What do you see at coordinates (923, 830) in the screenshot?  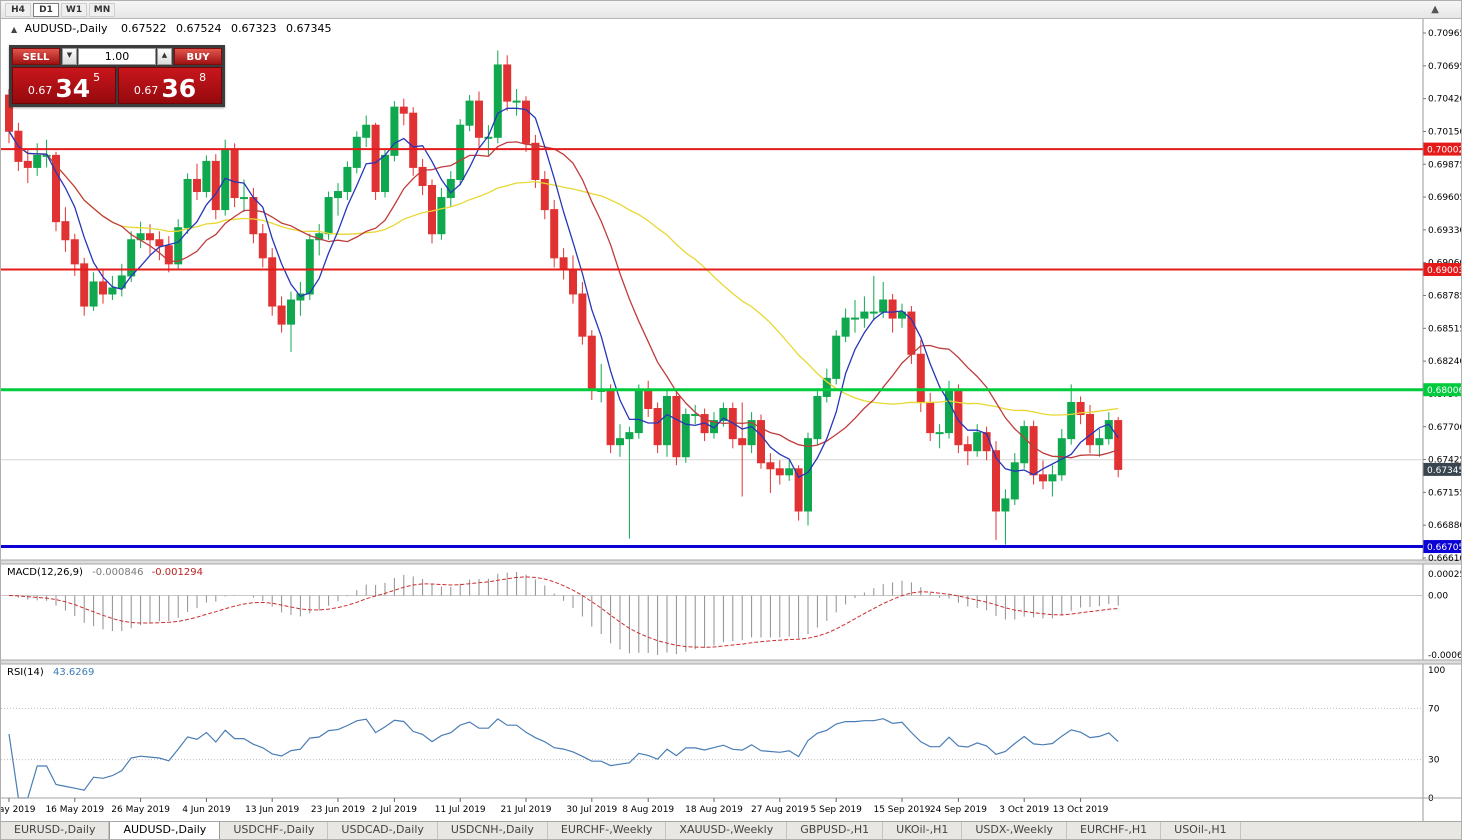 I see `chart-tab-ukoil-h1: UKOil-,H1` at bounding box center [923, 830].